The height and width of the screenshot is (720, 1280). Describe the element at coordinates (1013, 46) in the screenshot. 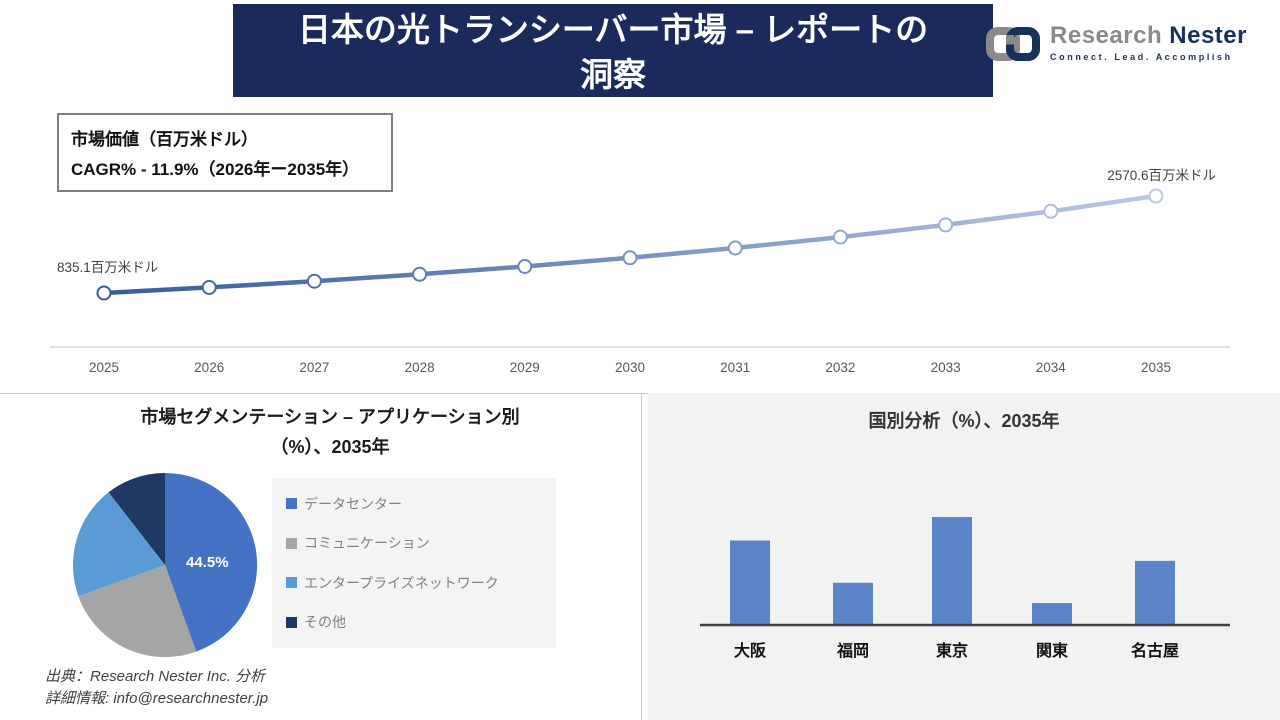

I see `chain-link-icon` at that location.